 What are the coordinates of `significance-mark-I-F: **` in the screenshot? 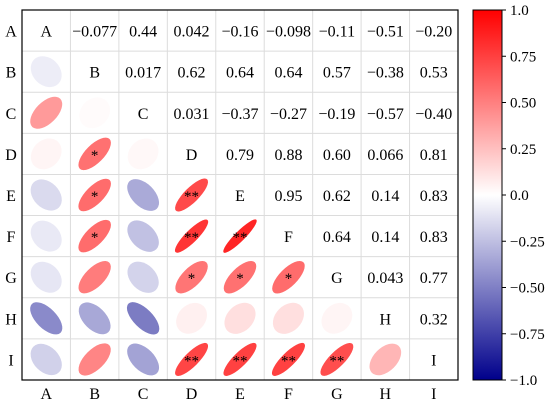 It's located at (288, 361).